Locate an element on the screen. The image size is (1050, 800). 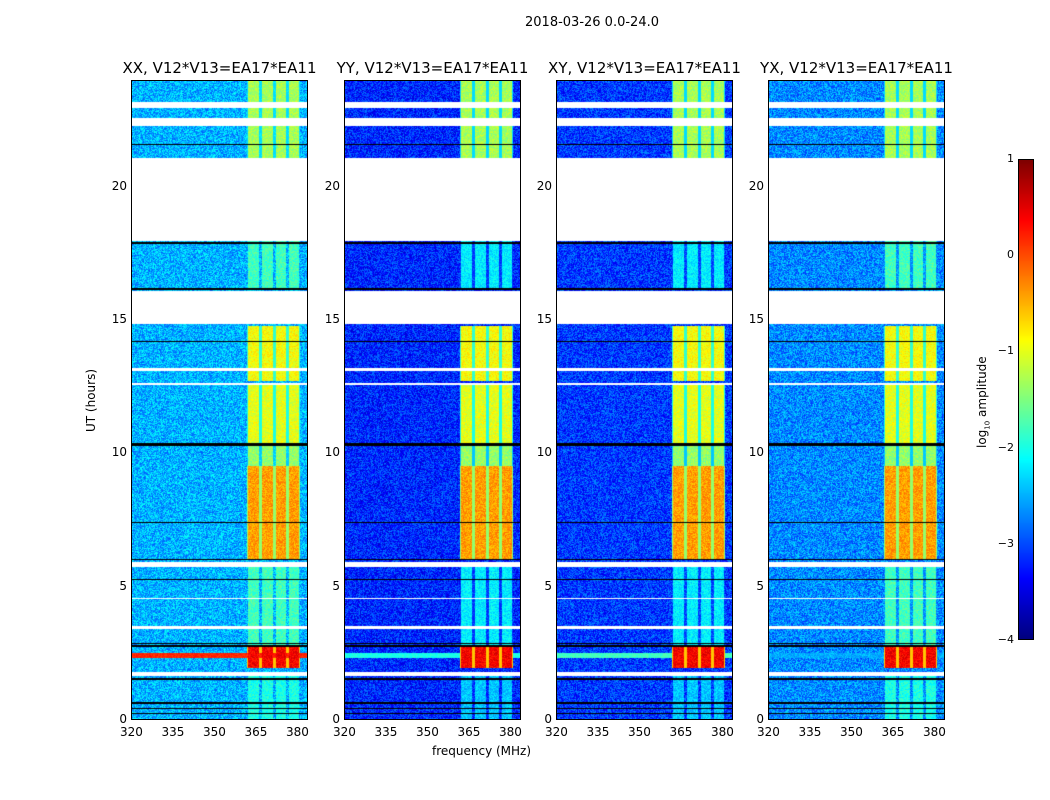
colorbar-gradient is located at coordinates (1026, 399).